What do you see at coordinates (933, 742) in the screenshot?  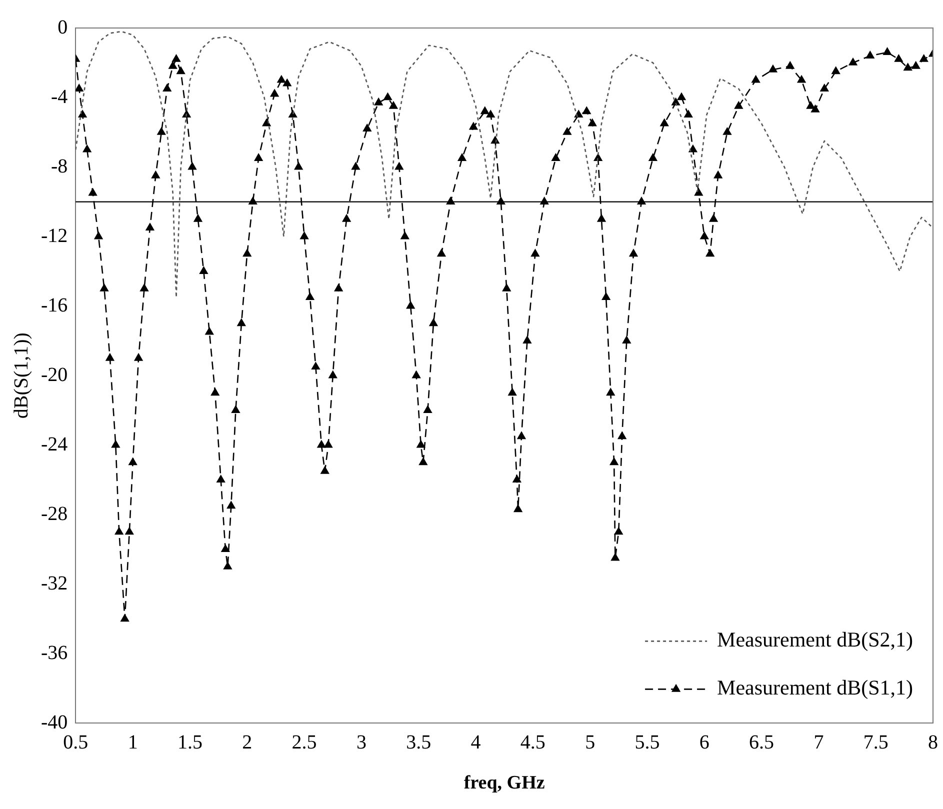 I see `x-tick-label: 8` at bounding box center [933, 742].